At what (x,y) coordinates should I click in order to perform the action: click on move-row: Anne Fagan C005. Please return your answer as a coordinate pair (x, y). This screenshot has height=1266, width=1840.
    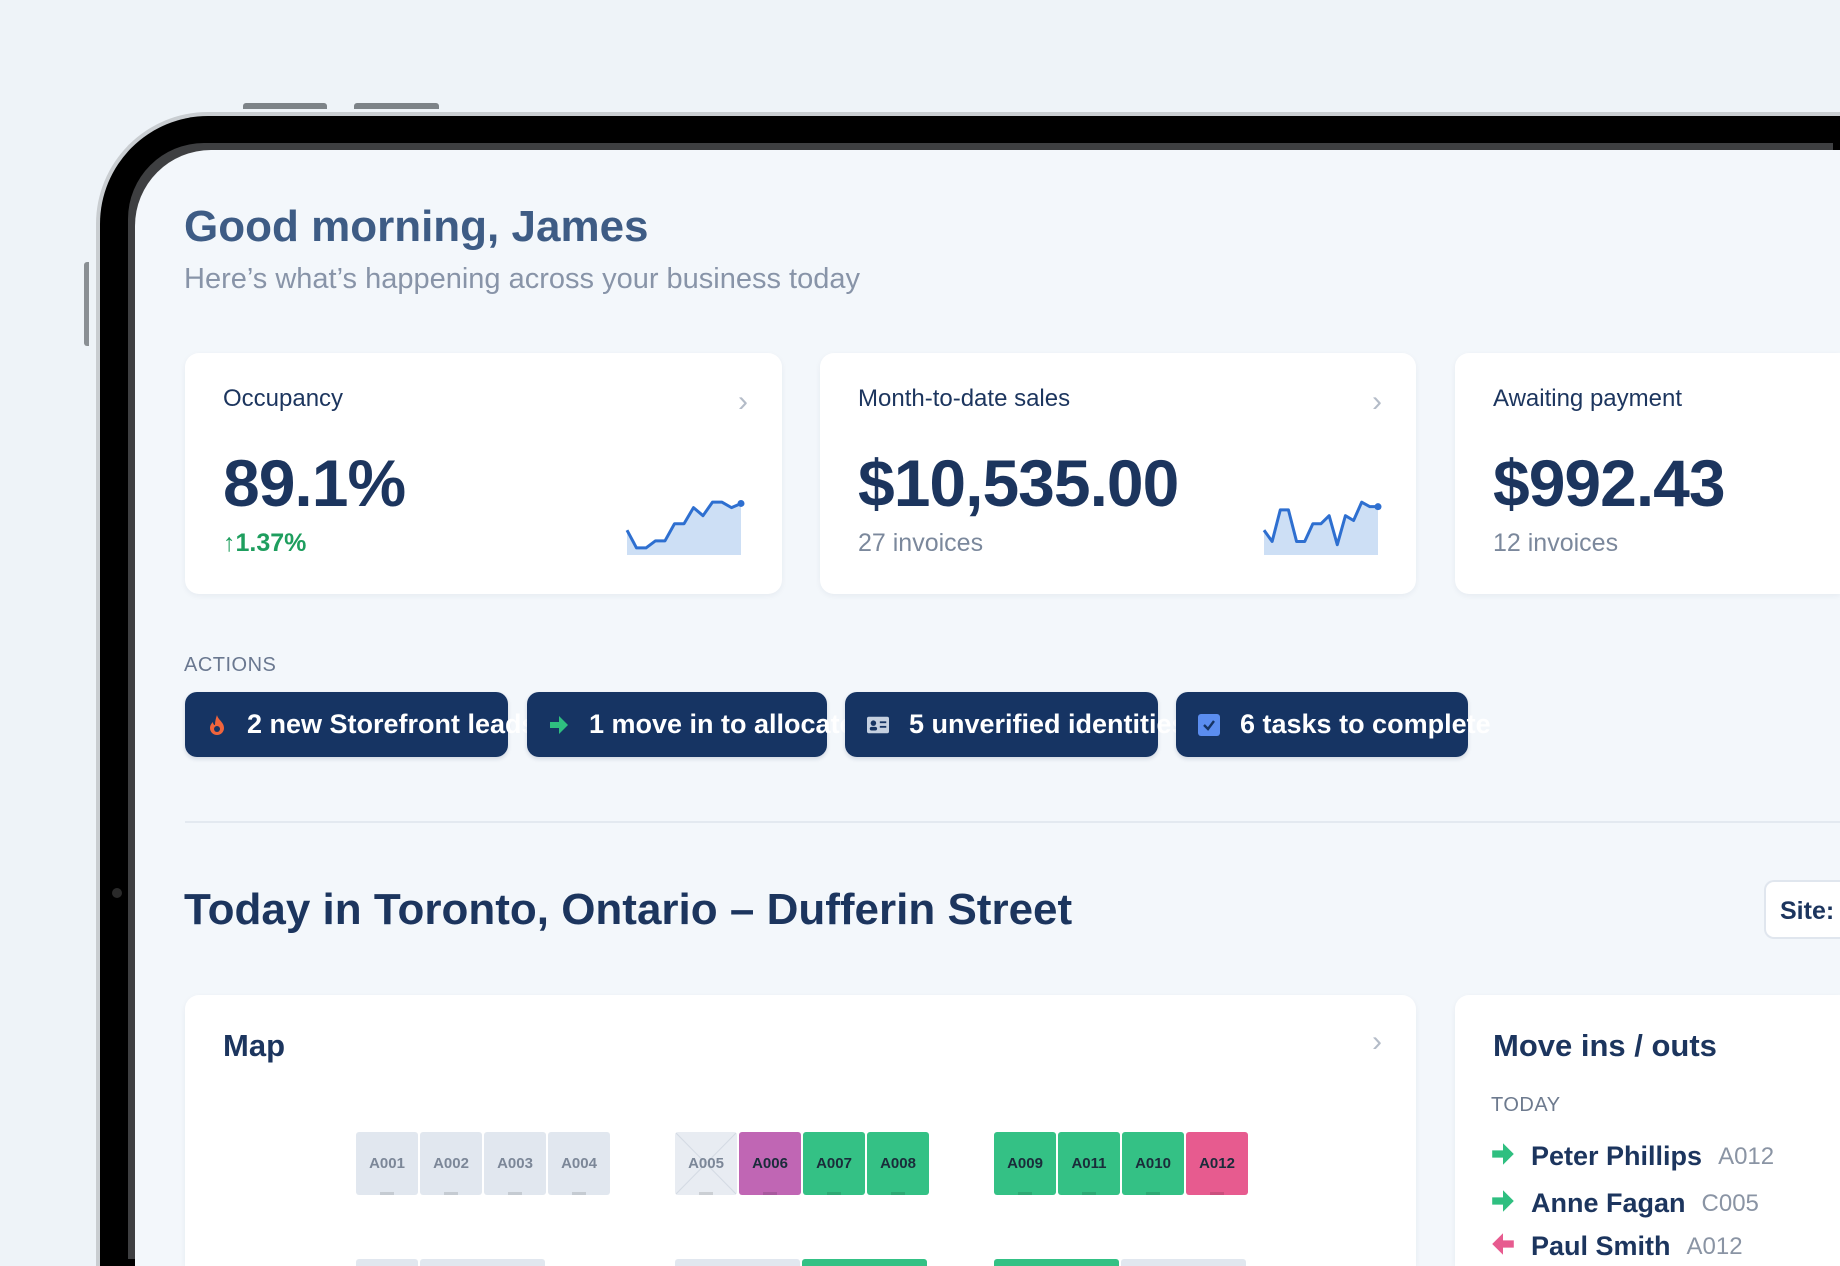
    Looking at the image, I should click on (1625, 1203).